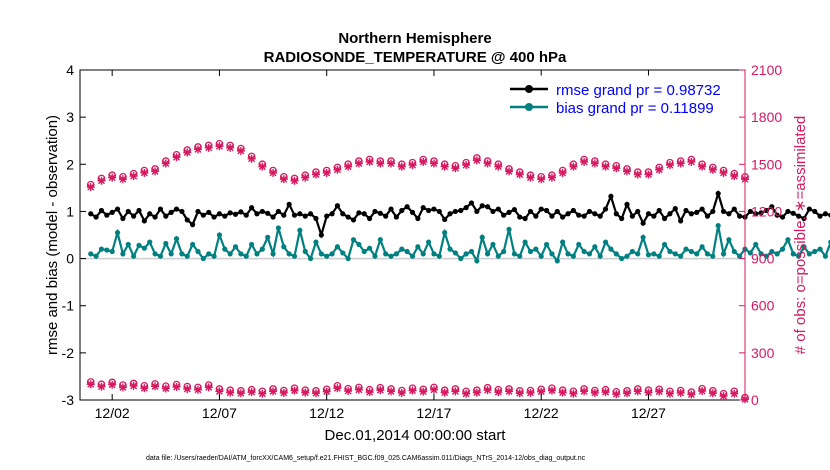 The width and height of the screenshot is (830, 470). What do you see at coordinates (326, 413) in the screenshot?
I see `x-tick-label: 12/12` at bounding box center [326, 413].